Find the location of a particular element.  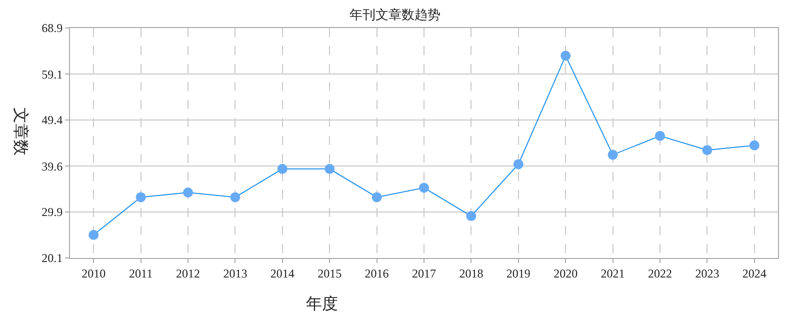

x-tick-label: 2019 is located at coordinates (518, 273).